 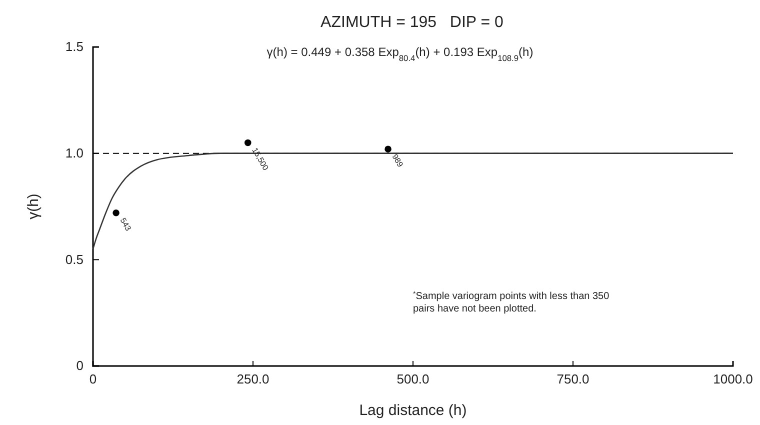 What do you see at coordinates (126, 224) in the screenshot?
I see `annotation: 543` at bounding box center [126, 224].